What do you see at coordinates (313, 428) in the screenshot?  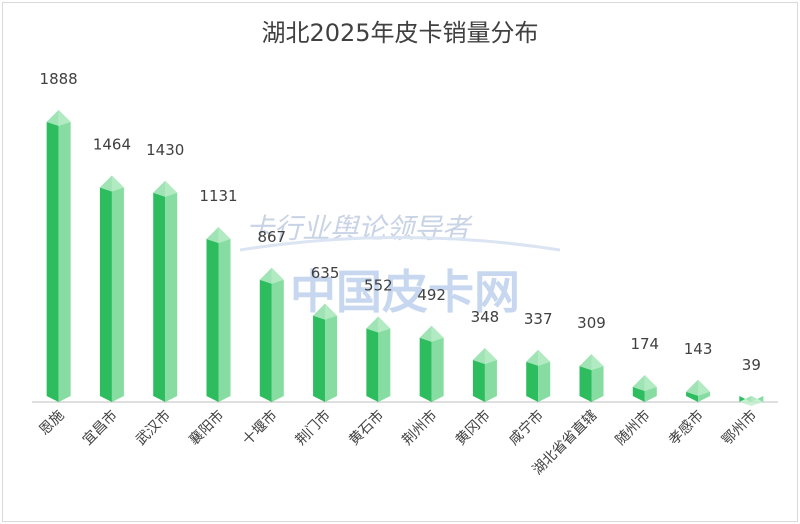 I see `category-label: 荆门市` at bounding box center [313, 428].